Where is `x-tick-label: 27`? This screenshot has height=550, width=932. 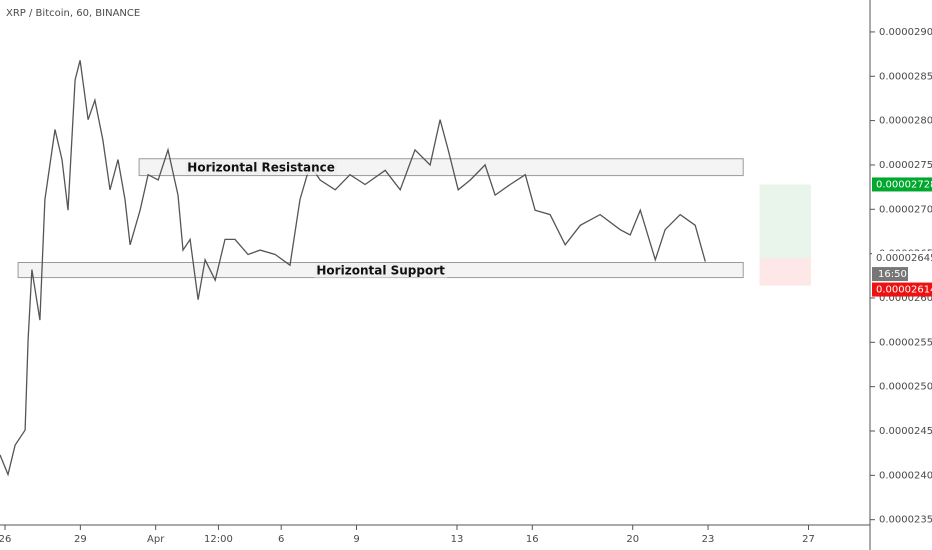 x-tick-label: 27 is located at coordinates (808, 539).